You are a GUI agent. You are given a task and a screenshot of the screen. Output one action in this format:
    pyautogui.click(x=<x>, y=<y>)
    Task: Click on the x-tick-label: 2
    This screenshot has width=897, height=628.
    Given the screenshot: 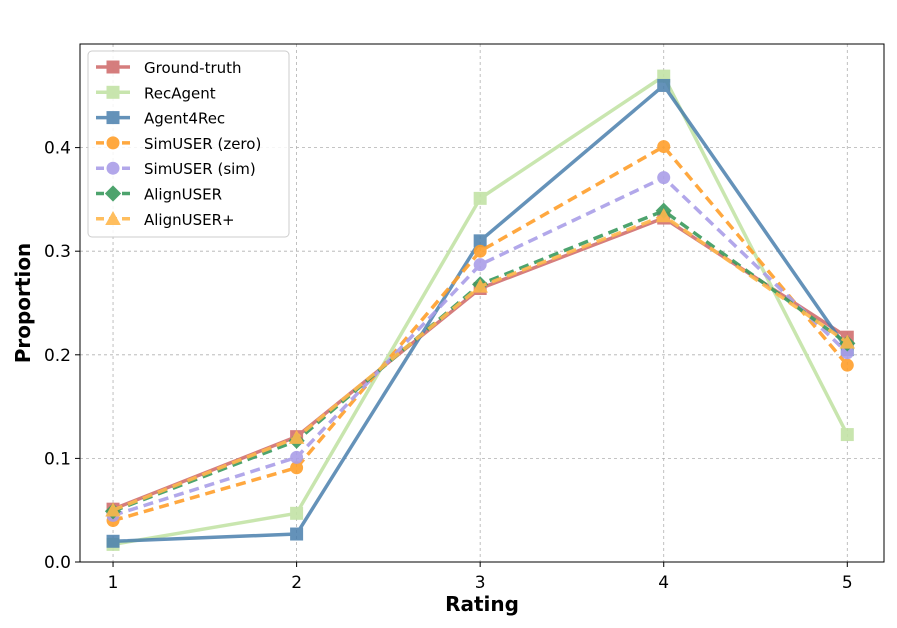 What is the action you would take?
    pyautogui.click(x=296, y=583)
    